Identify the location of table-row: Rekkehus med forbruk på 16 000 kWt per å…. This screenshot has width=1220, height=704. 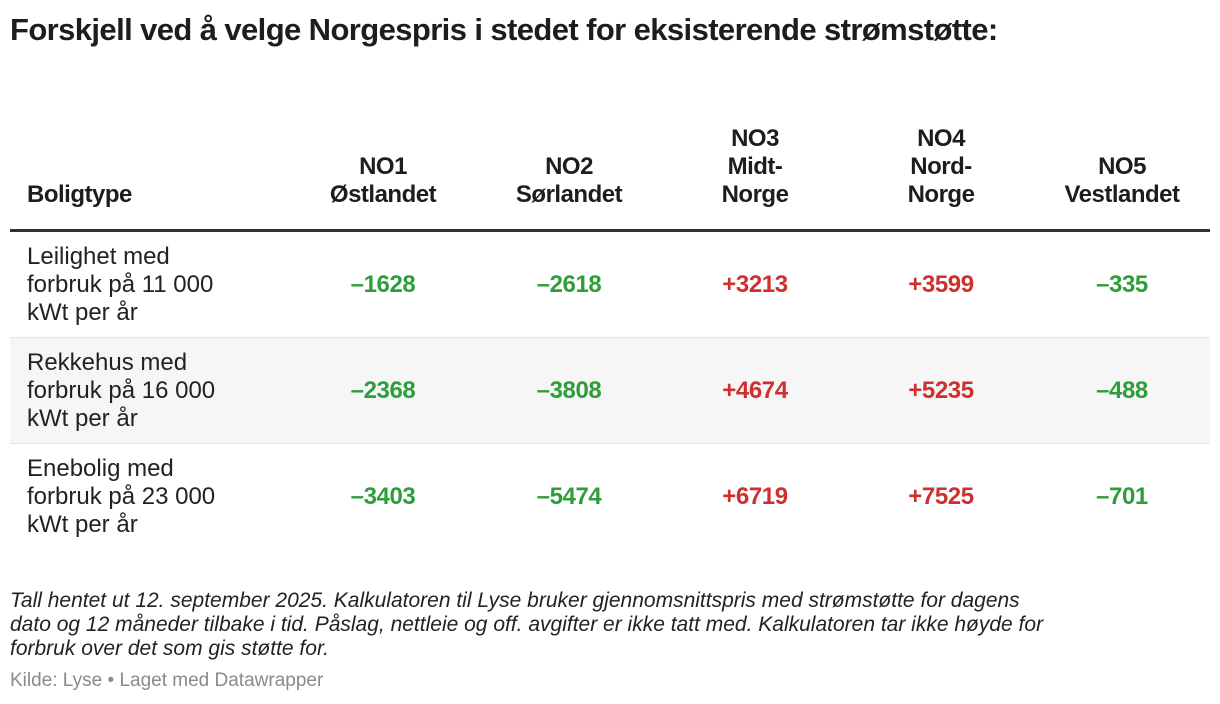
(610, 391).